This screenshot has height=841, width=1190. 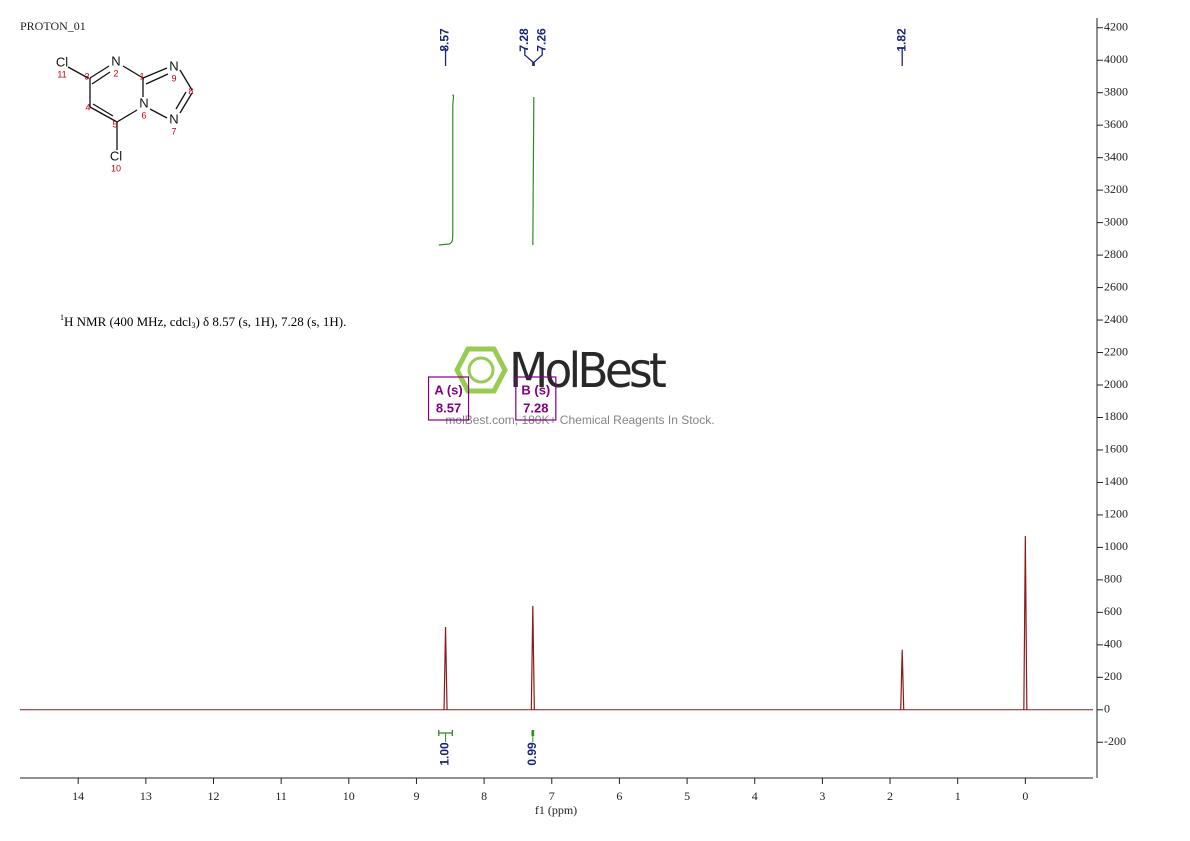 I want to click on y-tick-label: 3600, so click(x=1116, y=124).